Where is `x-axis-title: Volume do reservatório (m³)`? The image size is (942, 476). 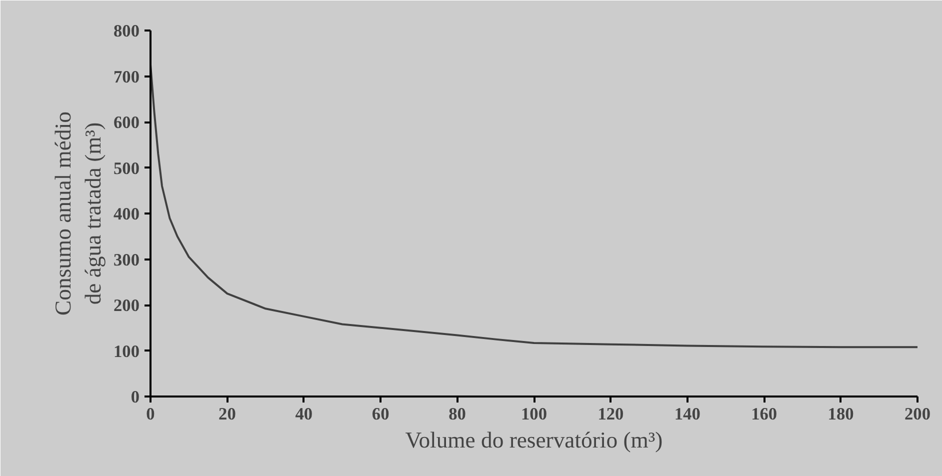 x-axis-title: Volume do reservatório (m³) is located at coordinates (534, 440).